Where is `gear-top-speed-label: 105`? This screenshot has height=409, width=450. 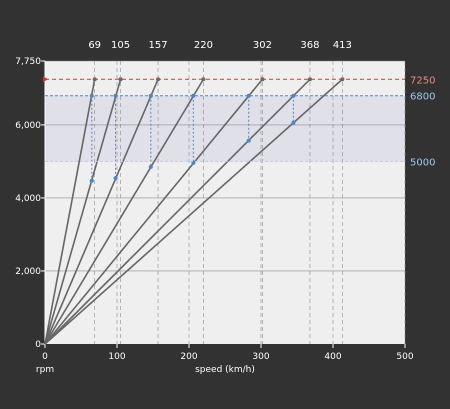
gear-top-speed-label: 105 is located at coordinates (120, 45).